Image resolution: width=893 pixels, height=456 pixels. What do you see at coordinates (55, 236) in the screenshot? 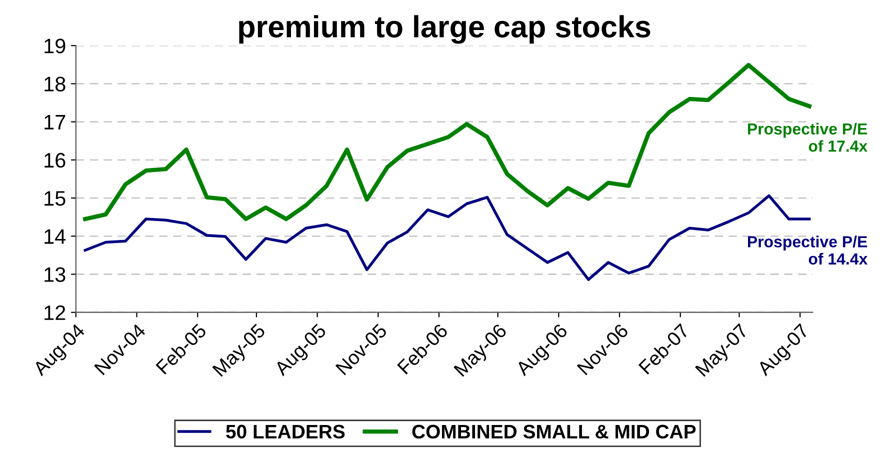
I see `y-tick-label: 14` at bounding box center [55, 236].